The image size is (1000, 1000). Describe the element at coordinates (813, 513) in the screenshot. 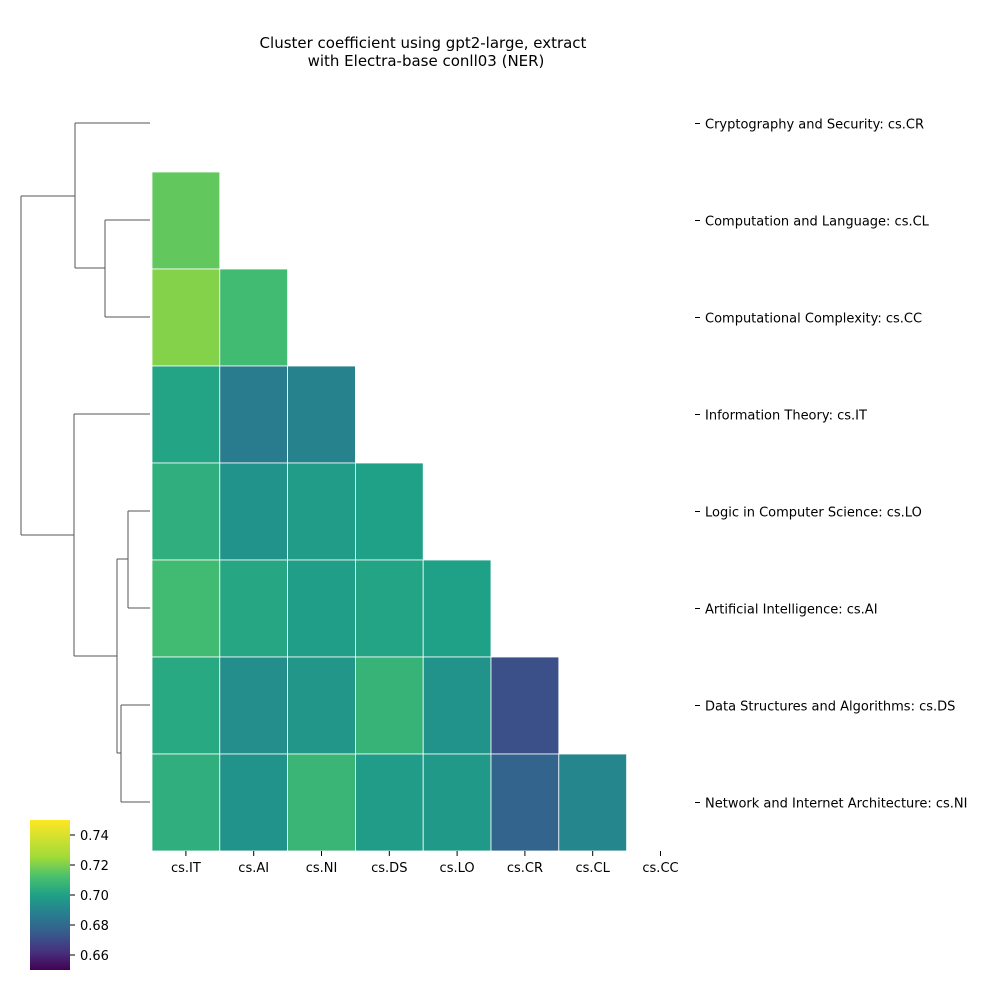

I see `row-label: Logic in Computer Science: cs.LO` at that location.